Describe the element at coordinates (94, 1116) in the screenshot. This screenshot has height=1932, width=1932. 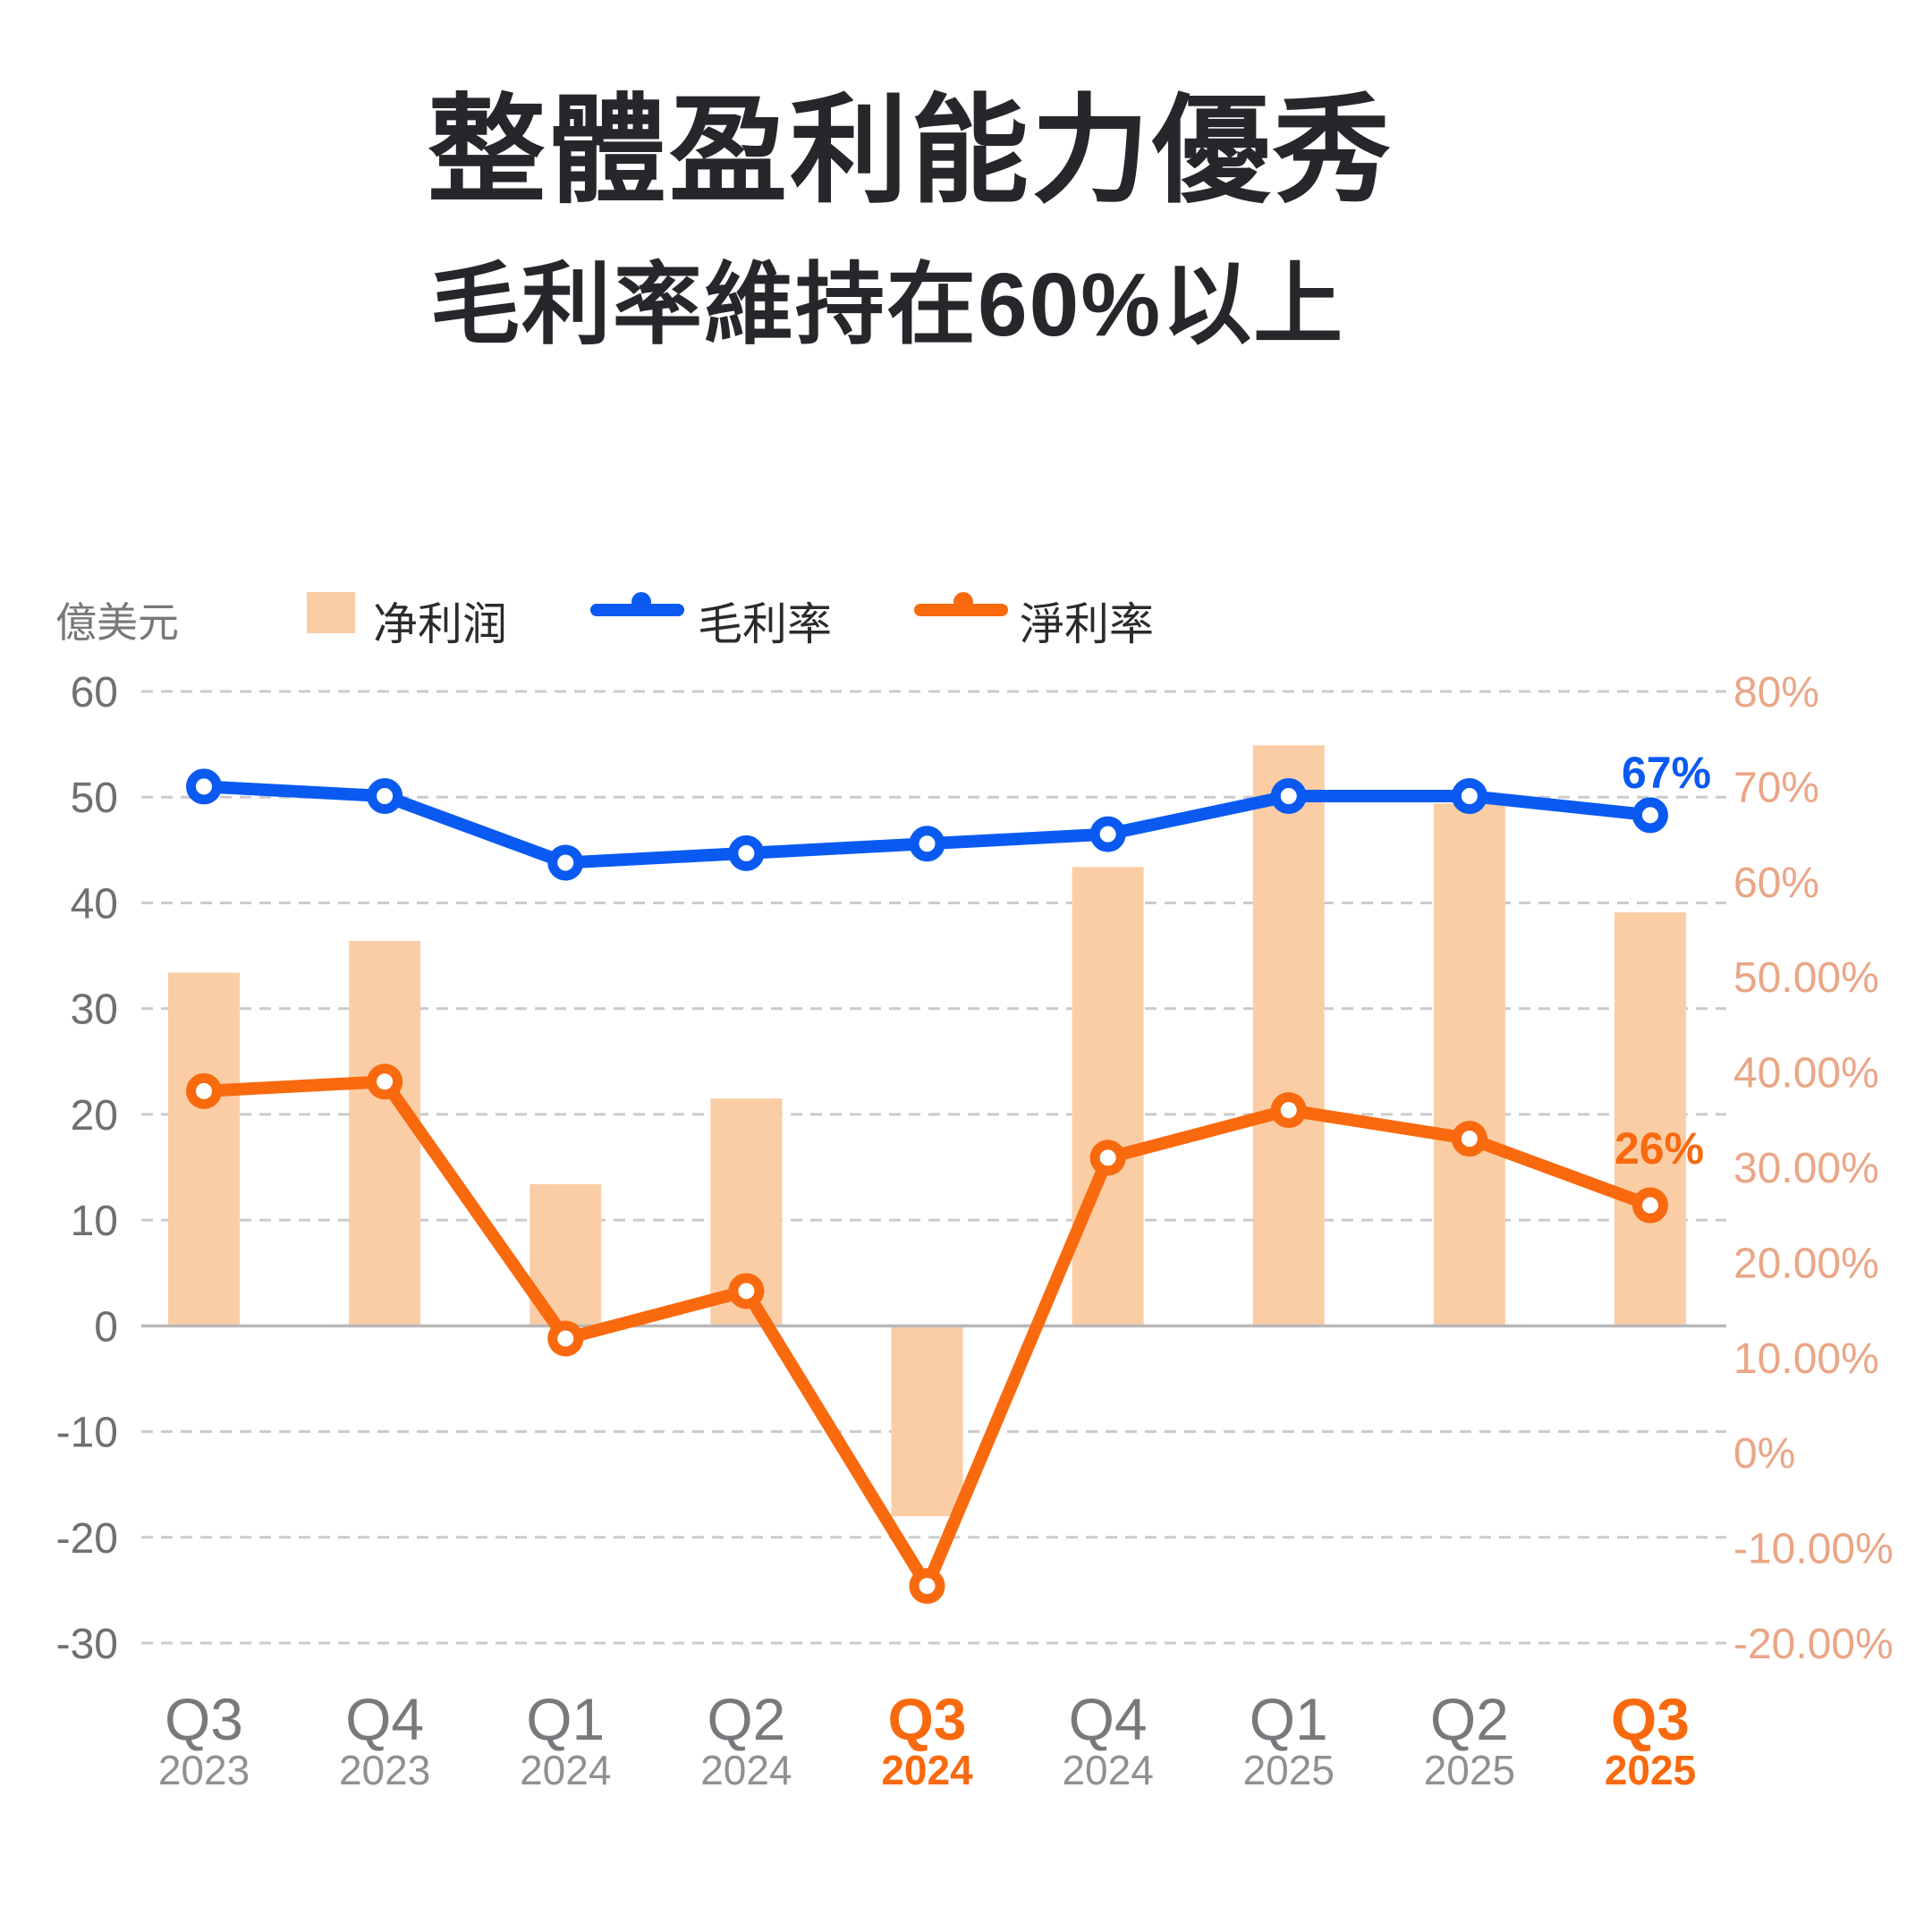
I see `left-axis-tick-label: 20` at that location.